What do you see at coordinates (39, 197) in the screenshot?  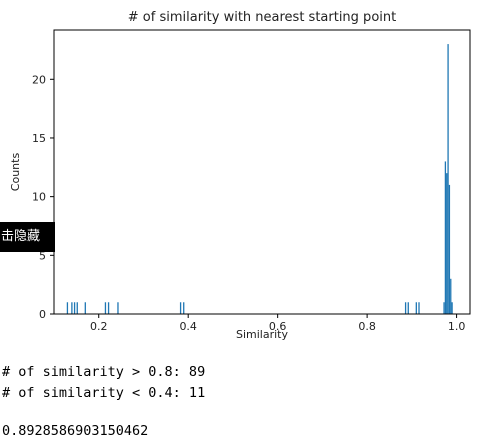 I see `y-tick-label: 10` at bounding box center [39, 197].